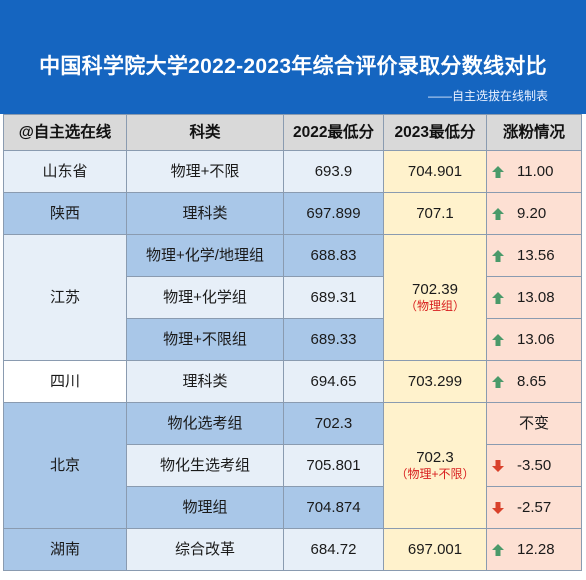 This screenshot has width=586, height=580. Describe the element at coordinates (333, 132) in the screenshot. I see `col-header-2022: 2022最低分` at that location.